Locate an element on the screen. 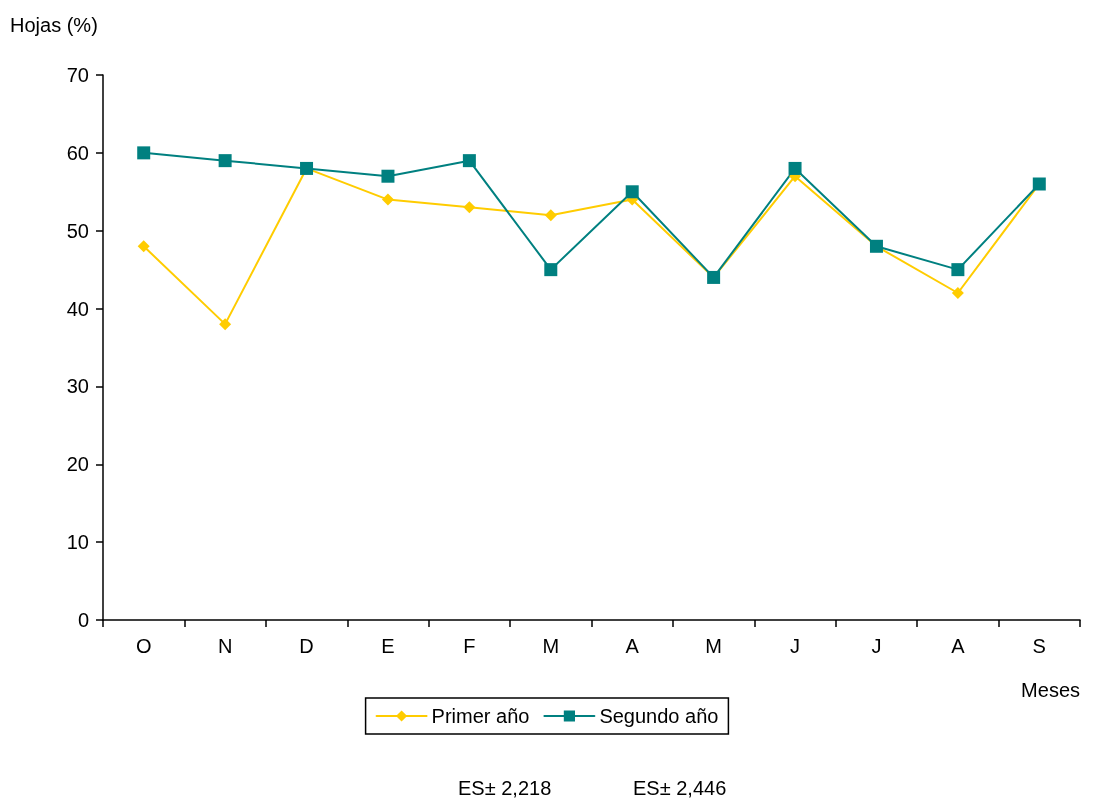 The height and width of the screenshot is (801, 1094). y-tick-label: 50 is located at coordinates (77, 230).